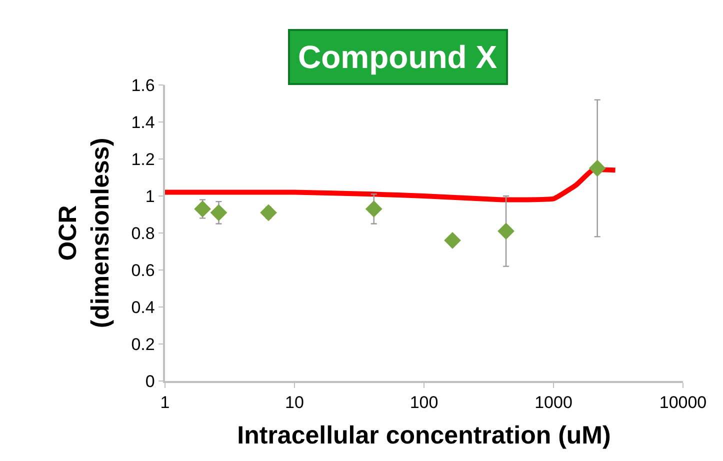  Describe the element at coordinates (424, 436) in the screenshot. I see `x-axis-title: Intracellular concentration (uM)` at that location.